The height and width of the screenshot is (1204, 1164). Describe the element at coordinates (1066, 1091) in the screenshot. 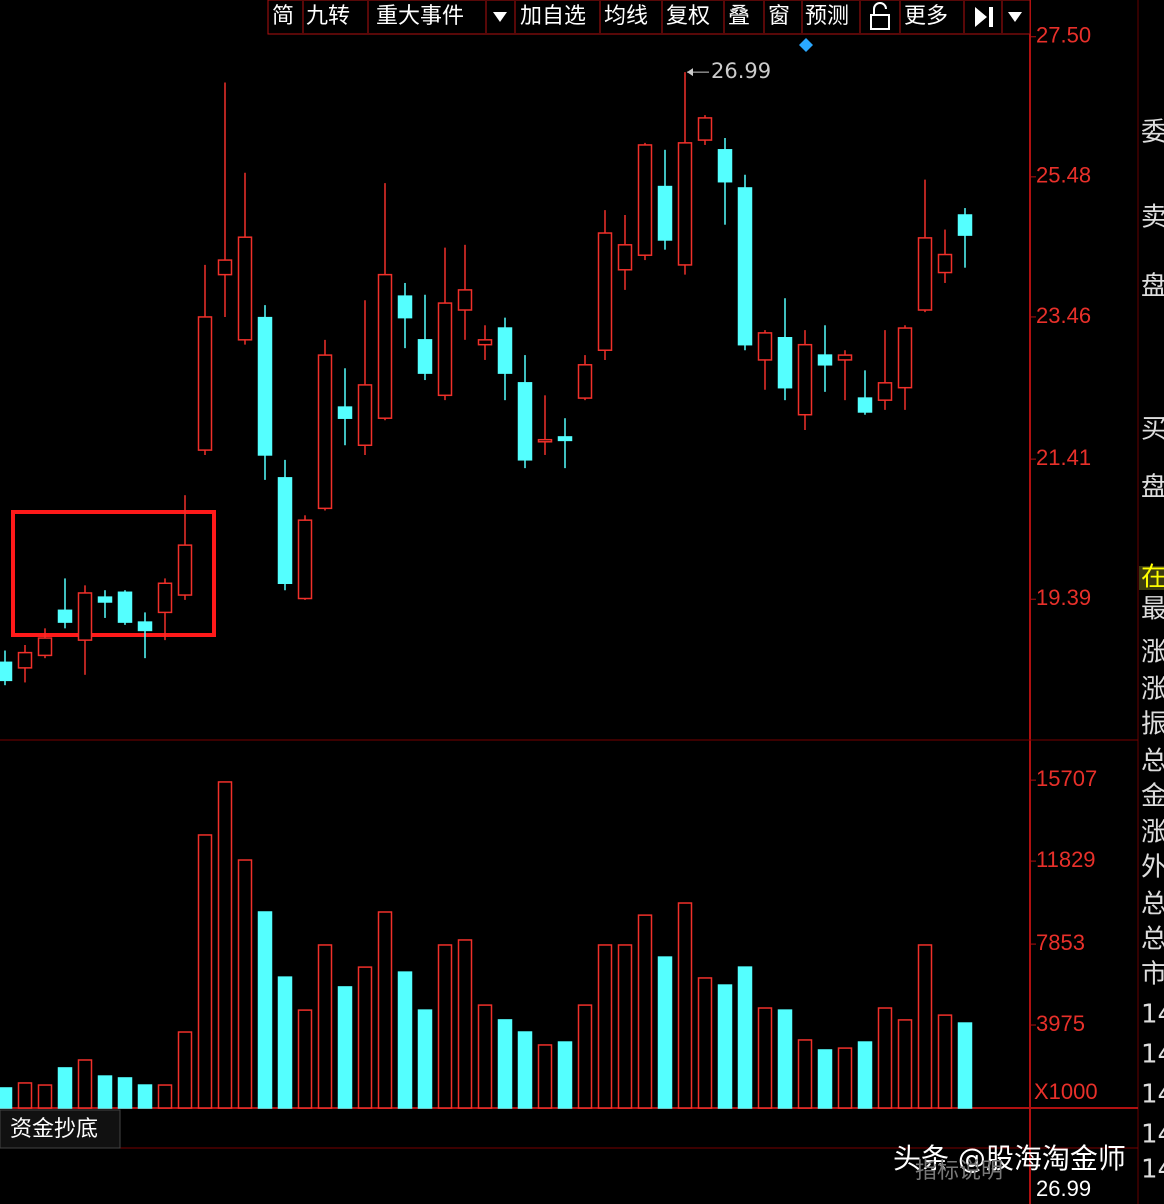

I see `unit-label: X1000` at that location.